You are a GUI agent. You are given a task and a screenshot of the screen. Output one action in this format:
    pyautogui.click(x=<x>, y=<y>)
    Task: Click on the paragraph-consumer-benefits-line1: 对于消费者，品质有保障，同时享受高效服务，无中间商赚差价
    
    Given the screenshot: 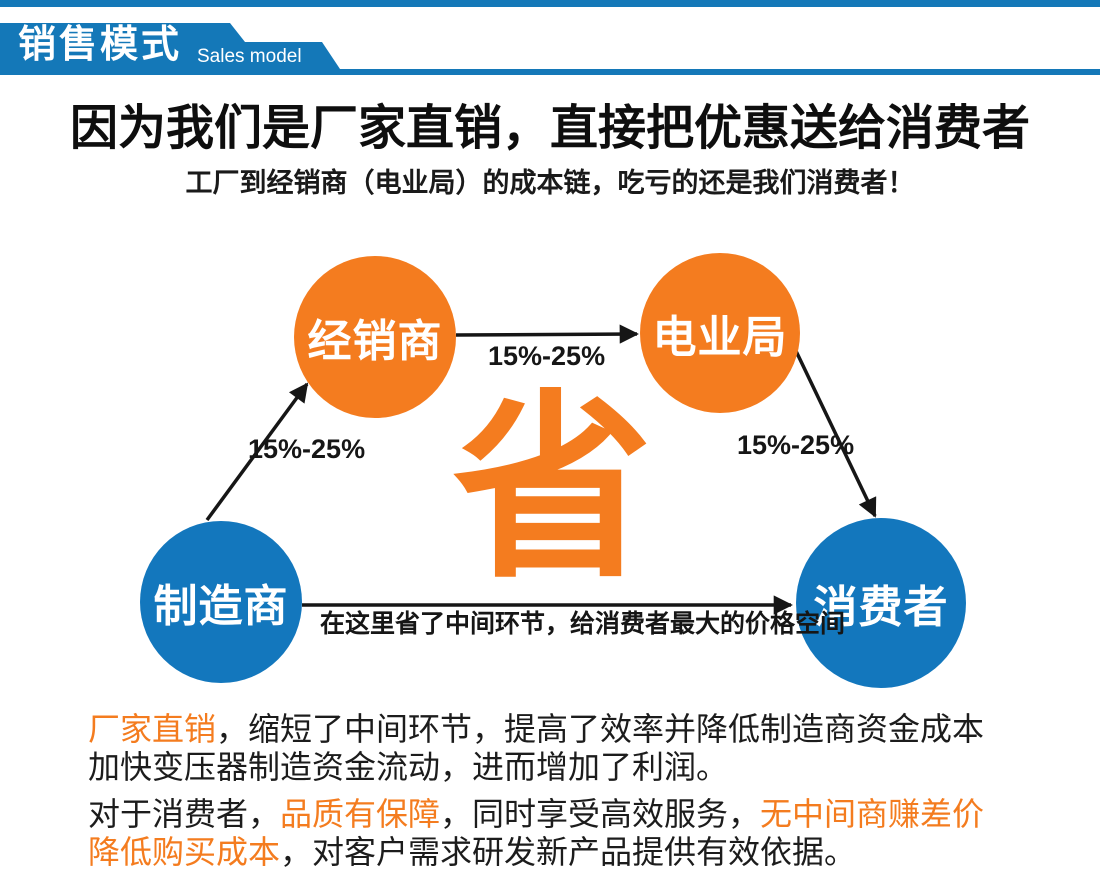 What is the action you would take?
    pyautogui.click(x=578, y=814)
    